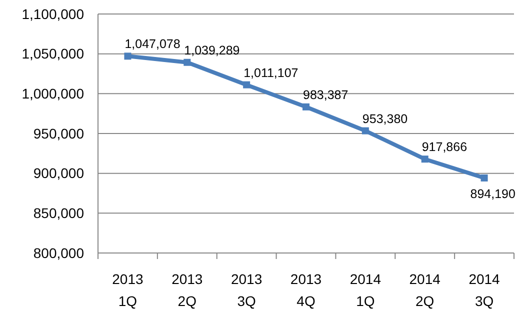 This screenshot has height=333, width=530. I want to click on y-tick-label: 1,050,000, so click(53, 54).